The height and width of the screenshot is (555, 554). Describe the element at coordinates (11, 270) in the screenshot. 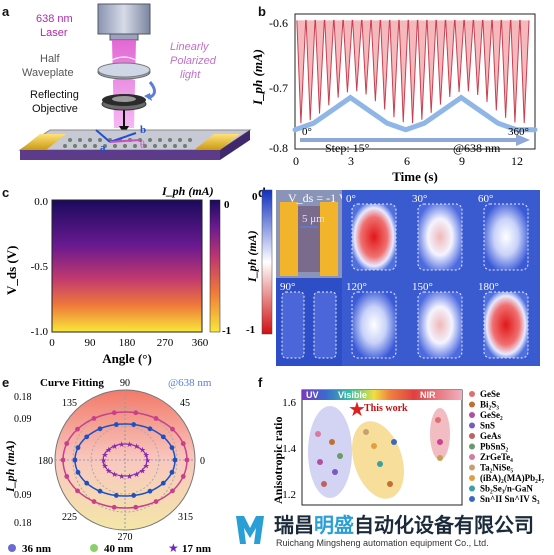

I see `c-ylabel: V_ds (V)` at that location.